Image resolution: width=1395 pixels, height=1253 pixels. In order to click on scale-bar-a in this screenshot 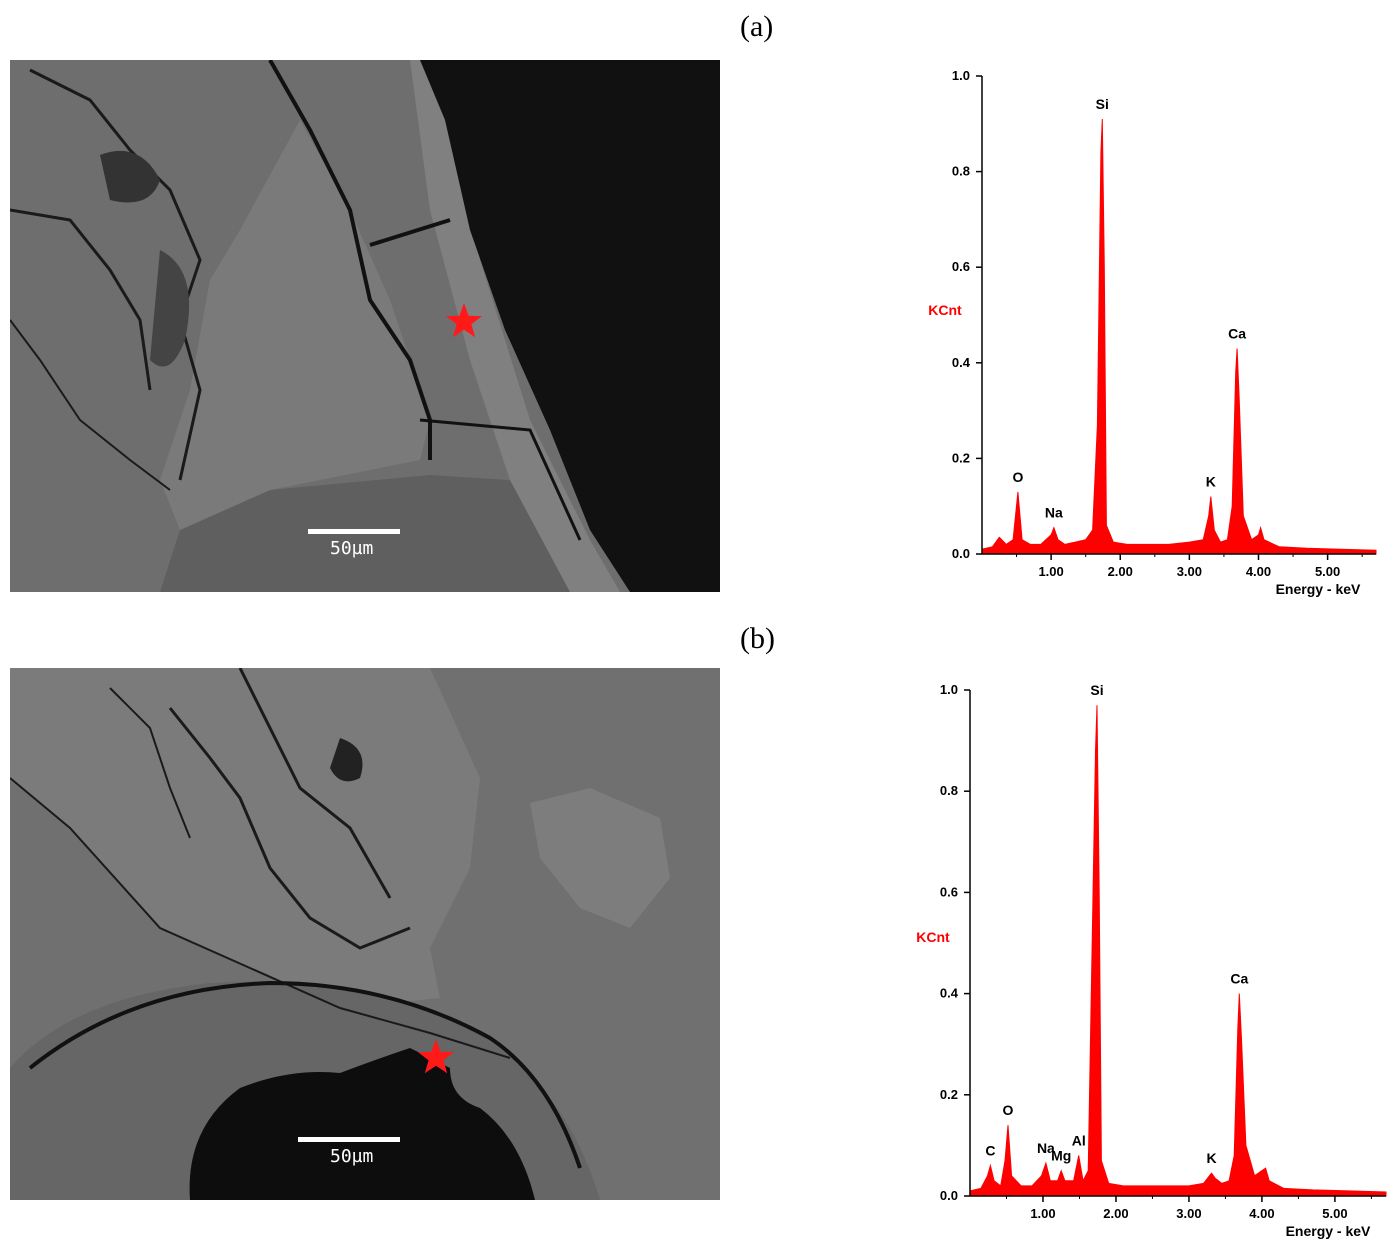, I will do `click(354, 531)`.